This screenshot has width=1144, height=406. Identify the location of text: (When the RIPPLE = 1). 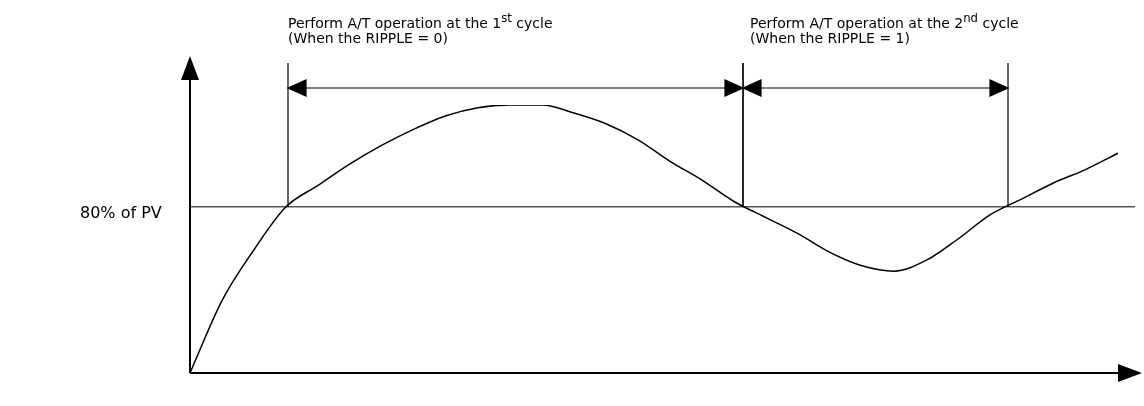
(830, 38).